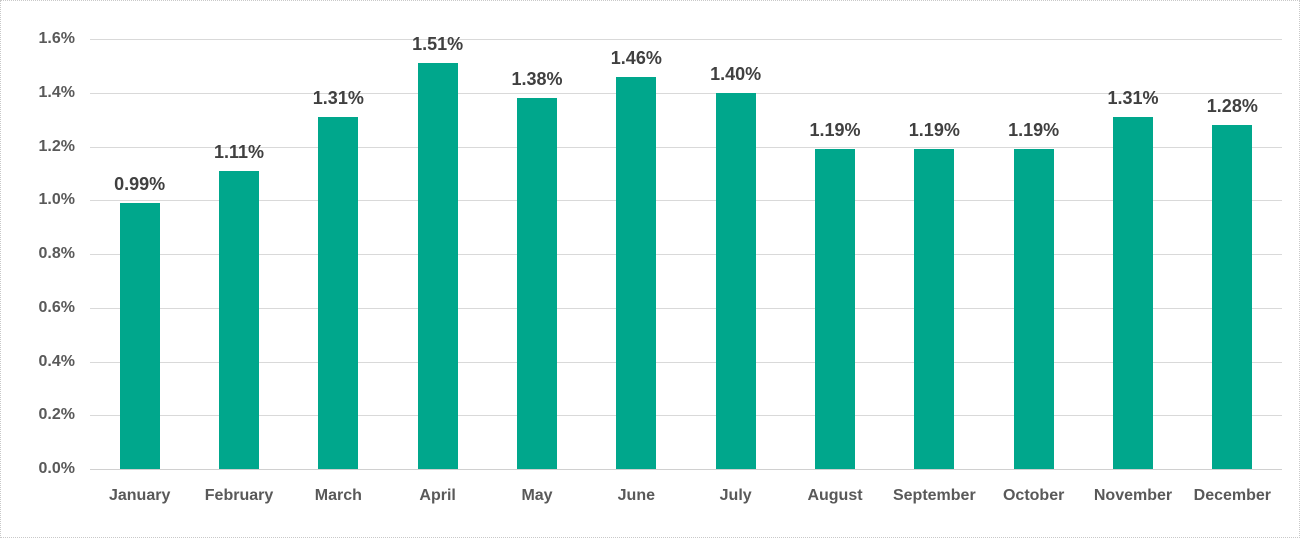 The height and width of the screenshot is (538, 1300). I want to click on bar-august, so click(835, 309).